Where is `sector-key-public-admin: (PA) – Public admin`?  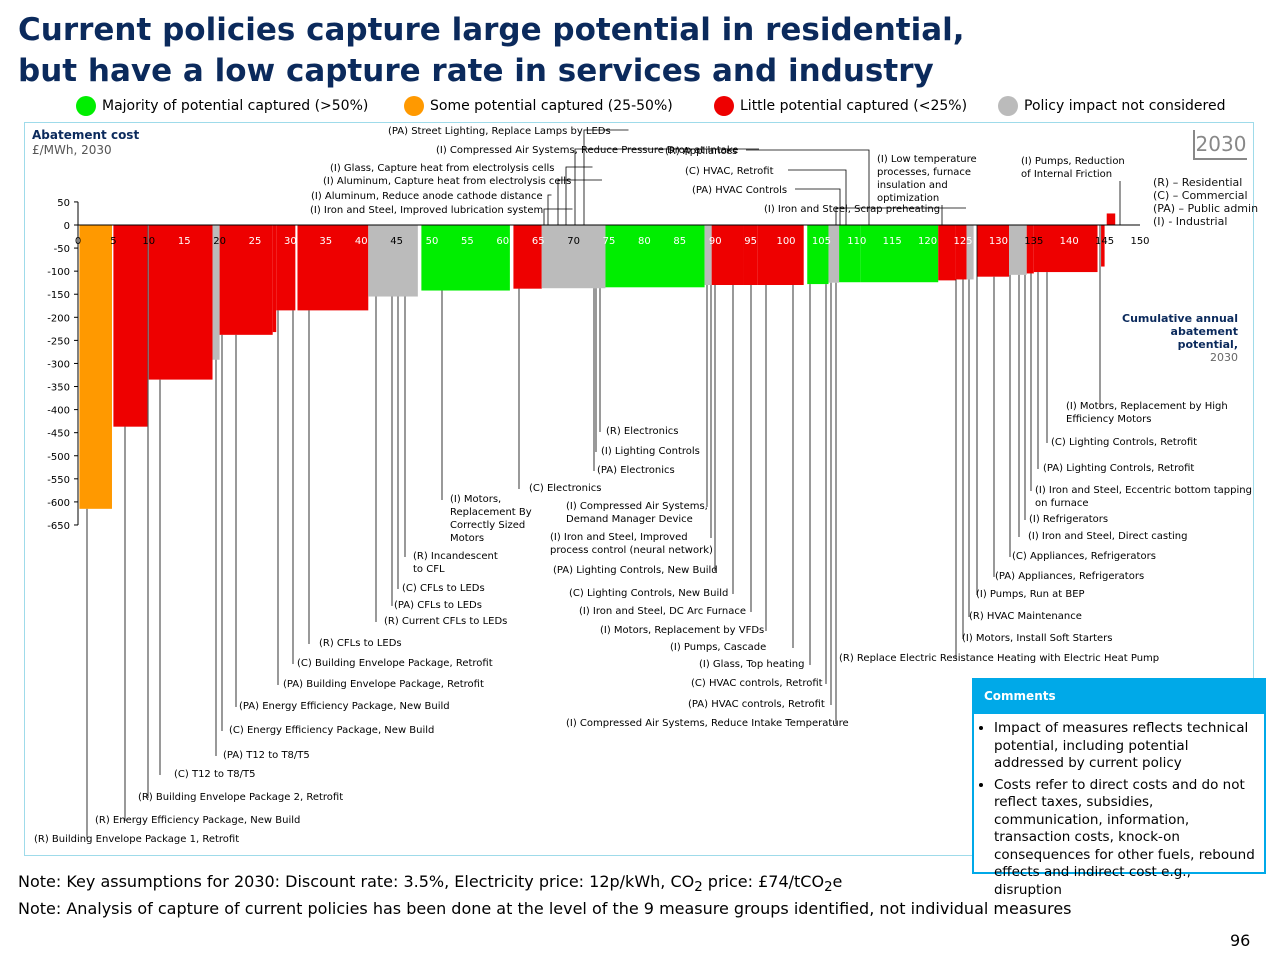 sector-key-public-admin: (PA) – Public admin is located at coordinates (1206, 208).